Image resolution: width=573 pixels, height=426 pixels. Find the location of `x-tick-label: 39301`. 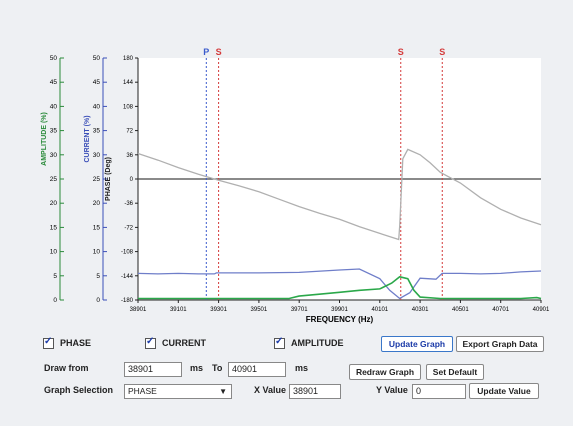

x-tick-label: 39301 is located at coordinates (218, 310).